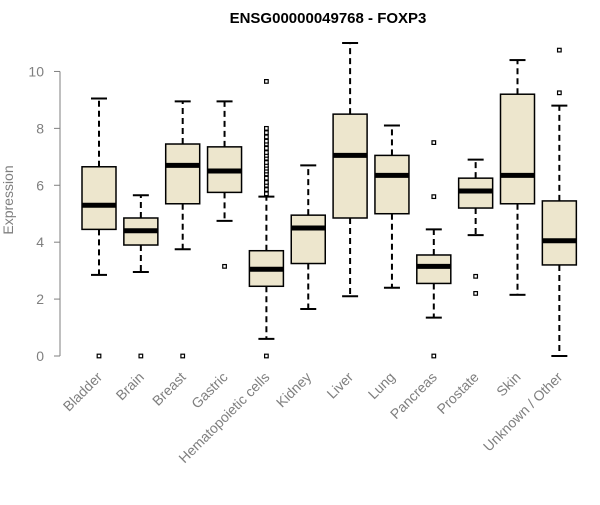  I want to click on x-category-label: Kidney, so click(294, 390).